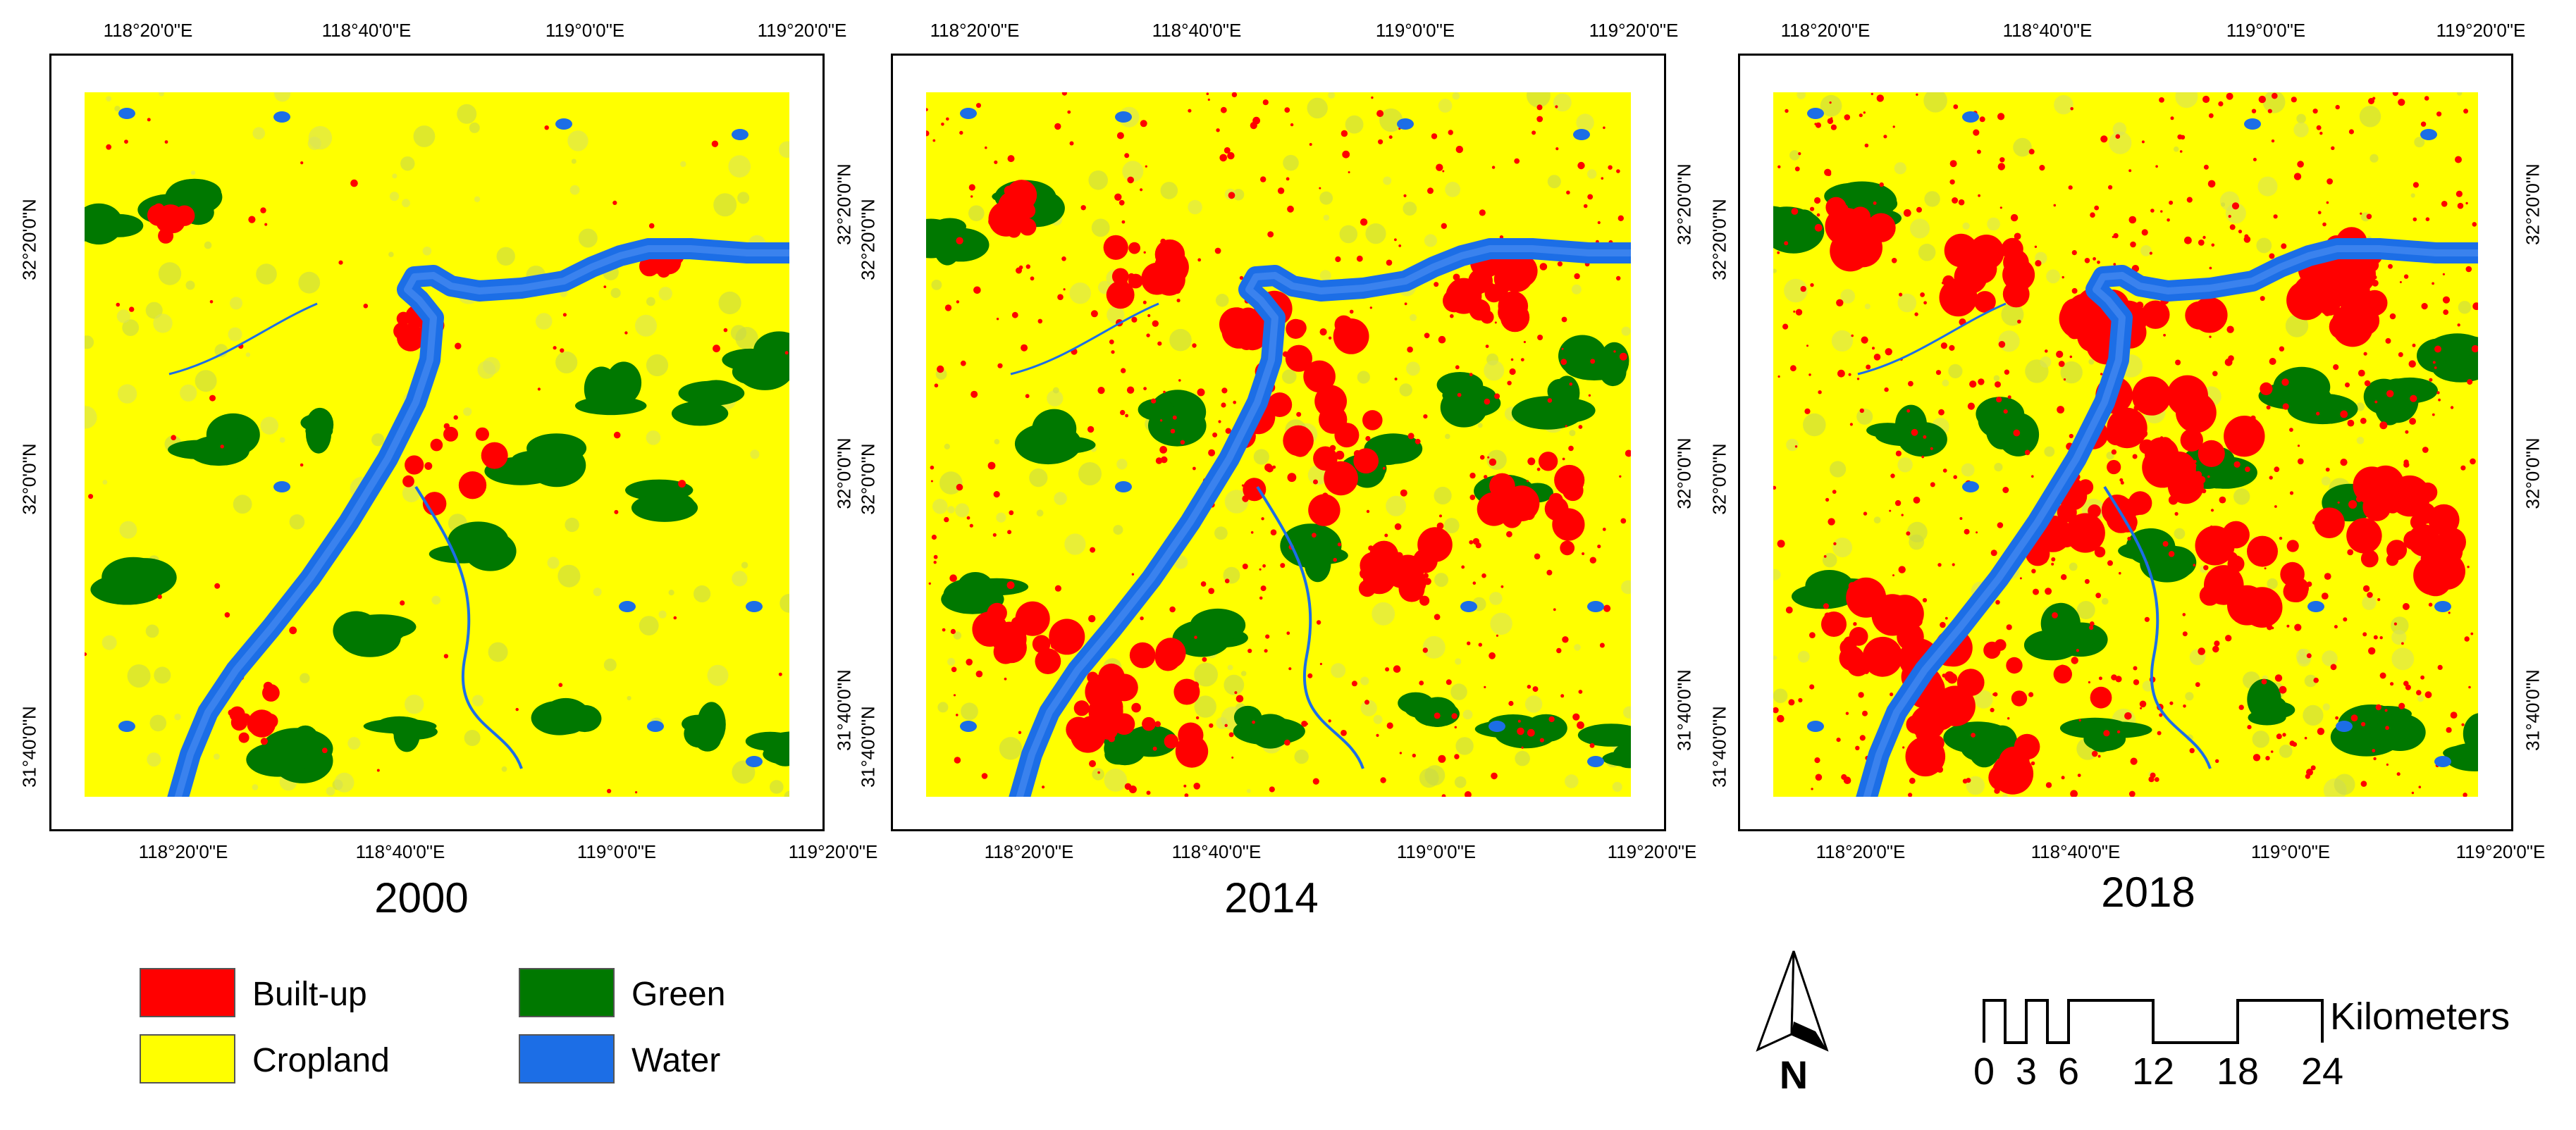 The height and width of the screenshot is (1130, 2576). What do you see at coordinates (1415, 30) in the screenshot?
I see `lon-label-top: 119°0'0"E` at bounding box center [1415, 30].